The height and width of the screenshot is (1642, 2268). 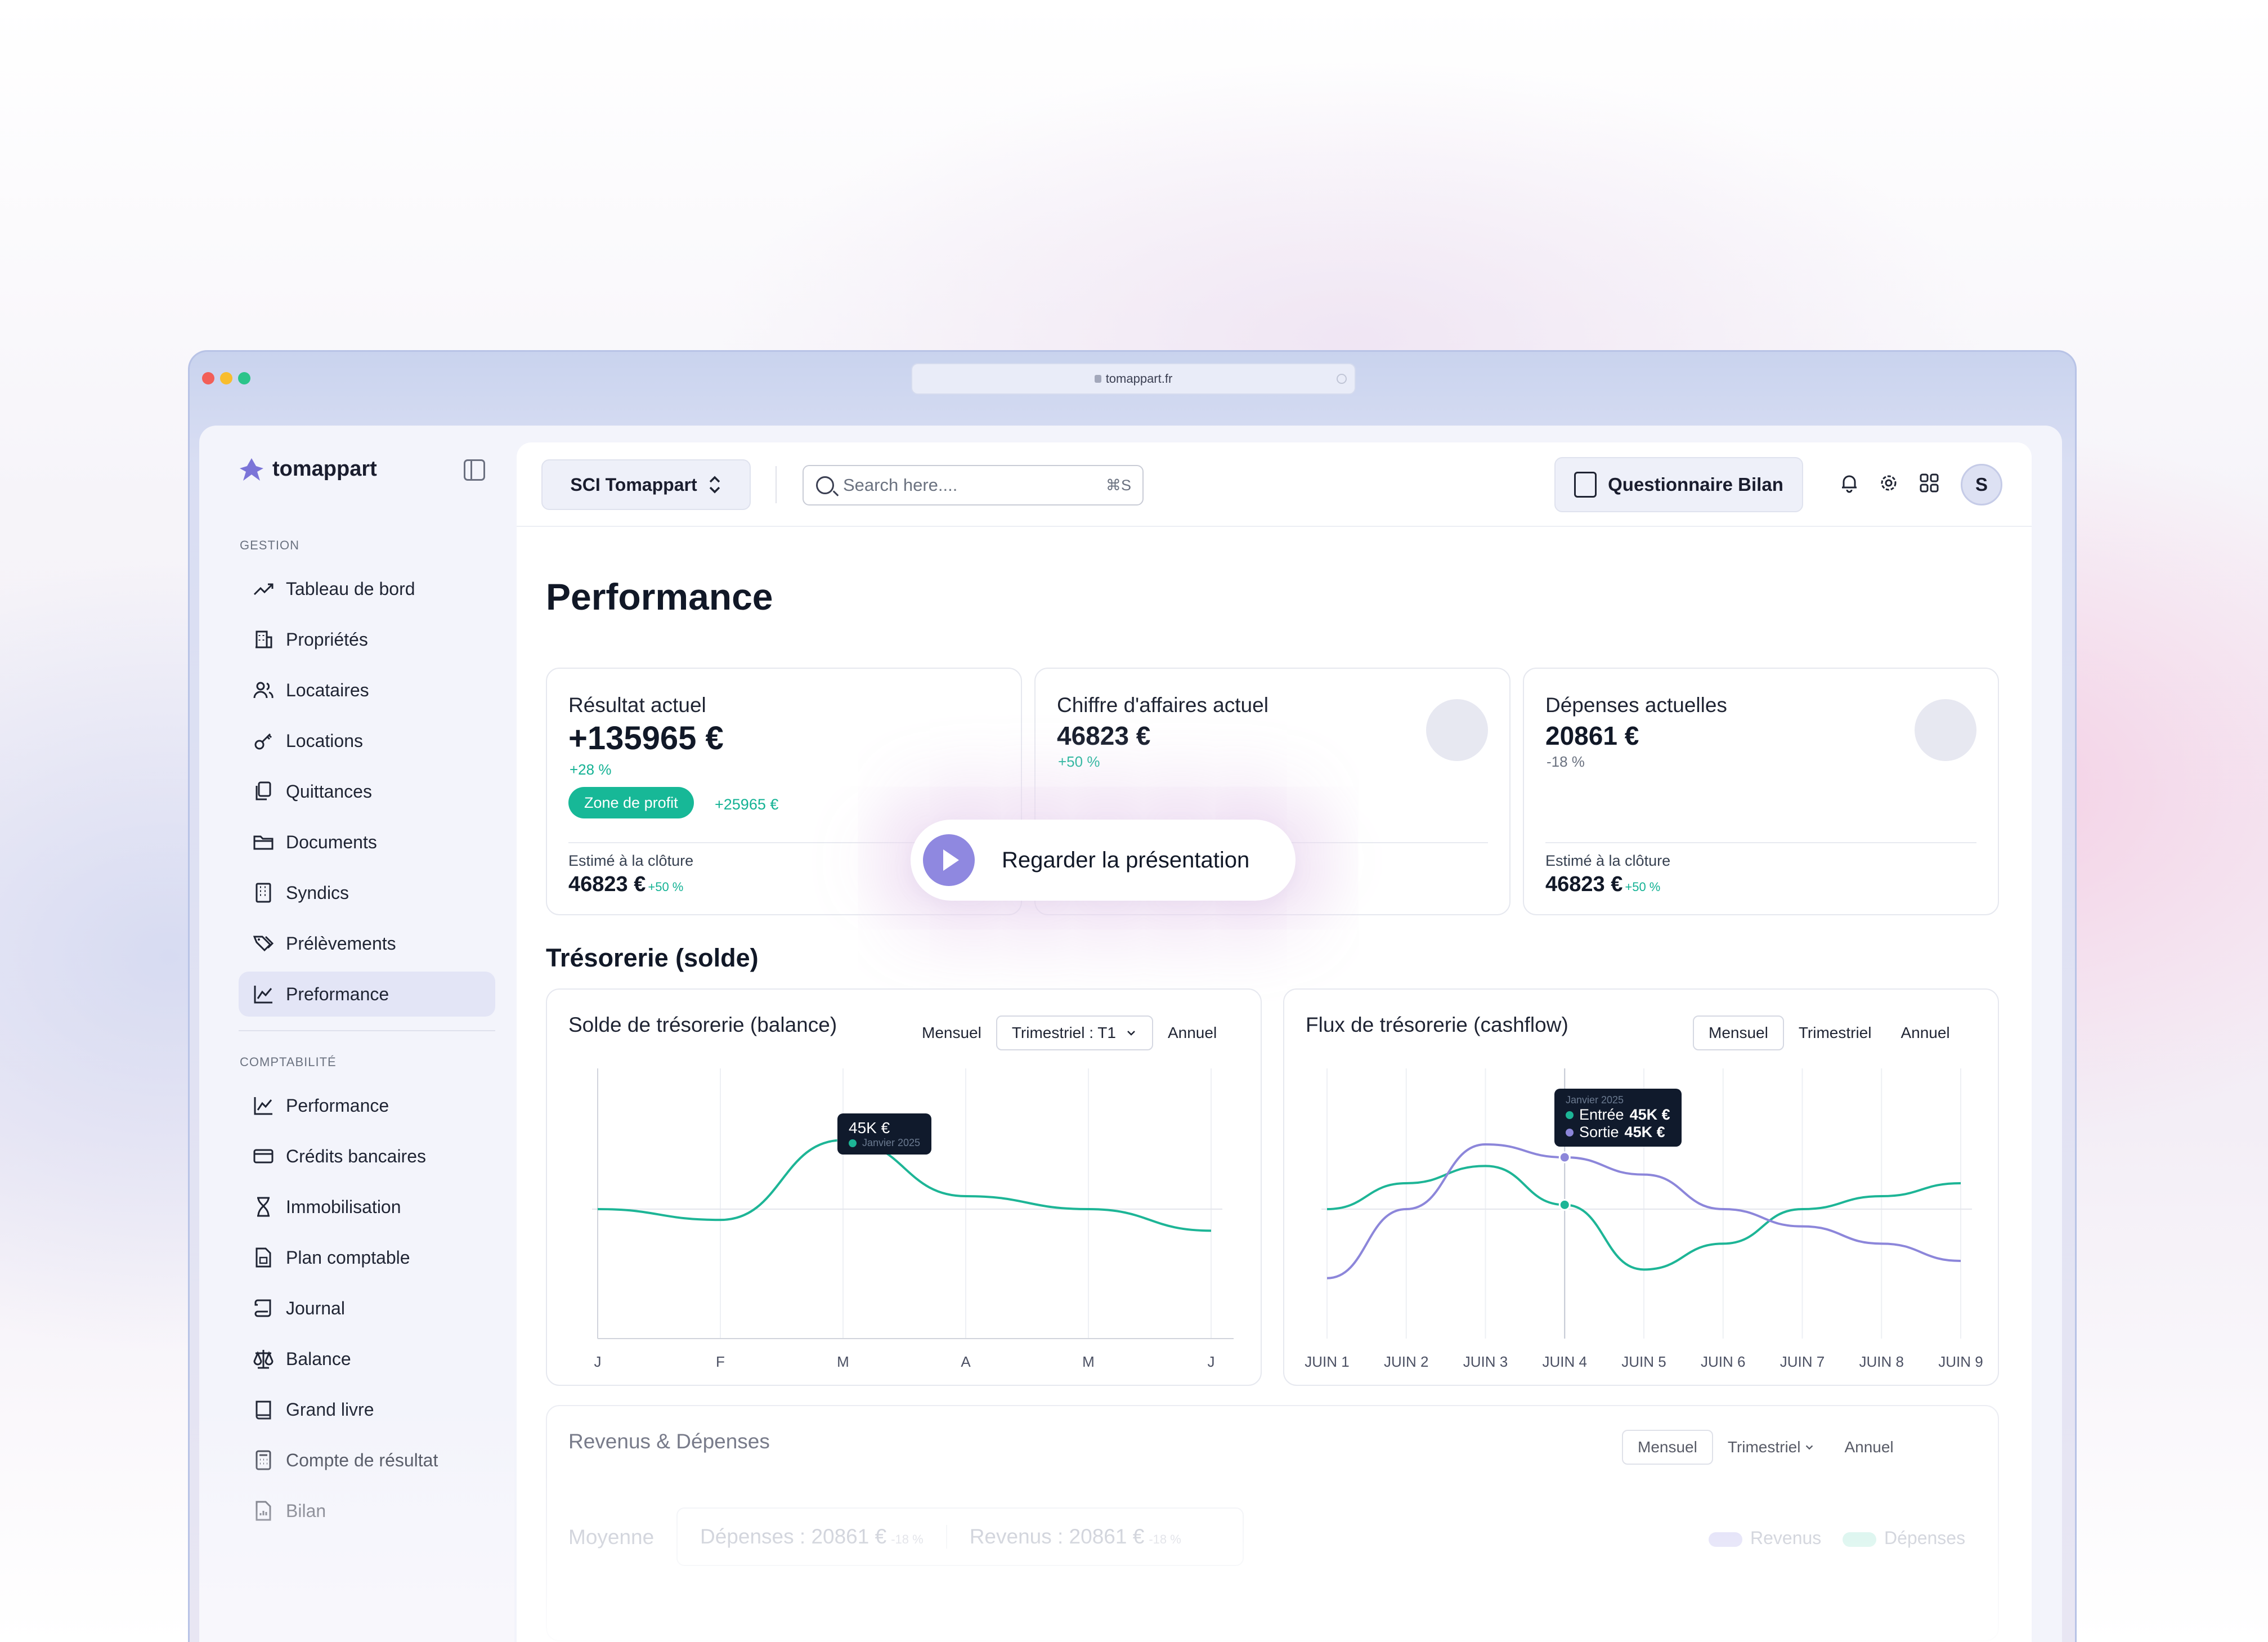 What do you see at coordinates (367, 690) in the screenshot?
I see `sidebar-item-locataires: Locataires` at bounding box center [367, 690].